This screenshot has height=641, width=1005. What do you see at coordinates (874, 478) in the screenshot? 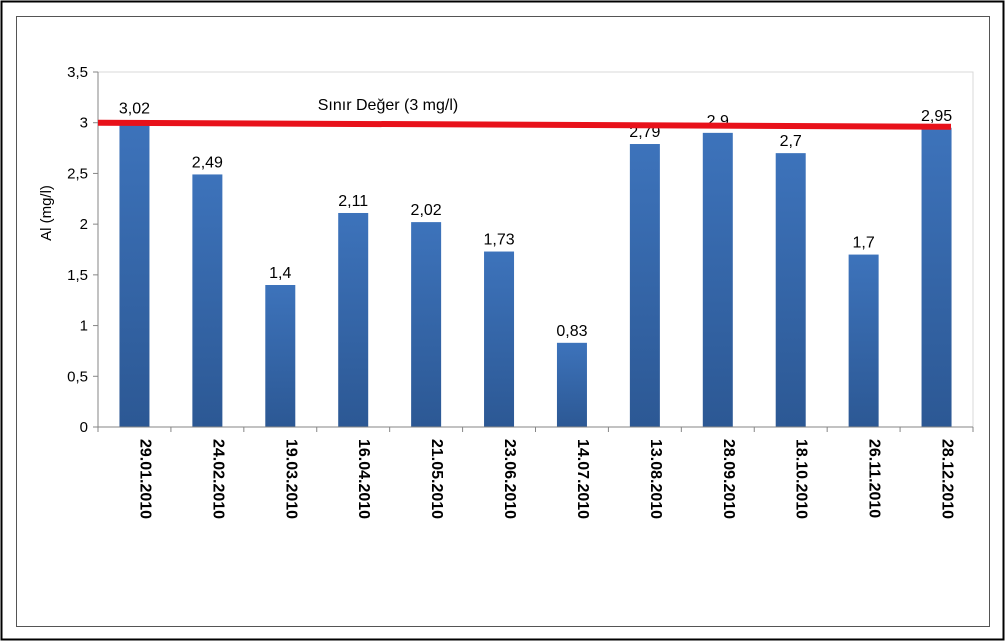
I see `x-tick-label: 26.11.2010` at bounding box center [874, 478].